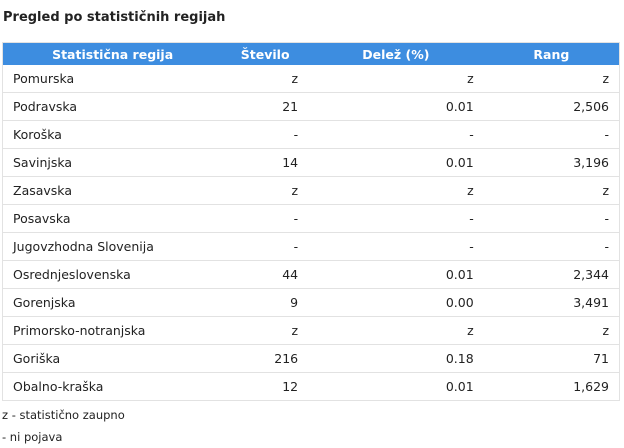 This screenshot has height=448, width=624. Describe the element at coordinates (551, 53) in the screenshot. I see `column-header: Rang` at that location.